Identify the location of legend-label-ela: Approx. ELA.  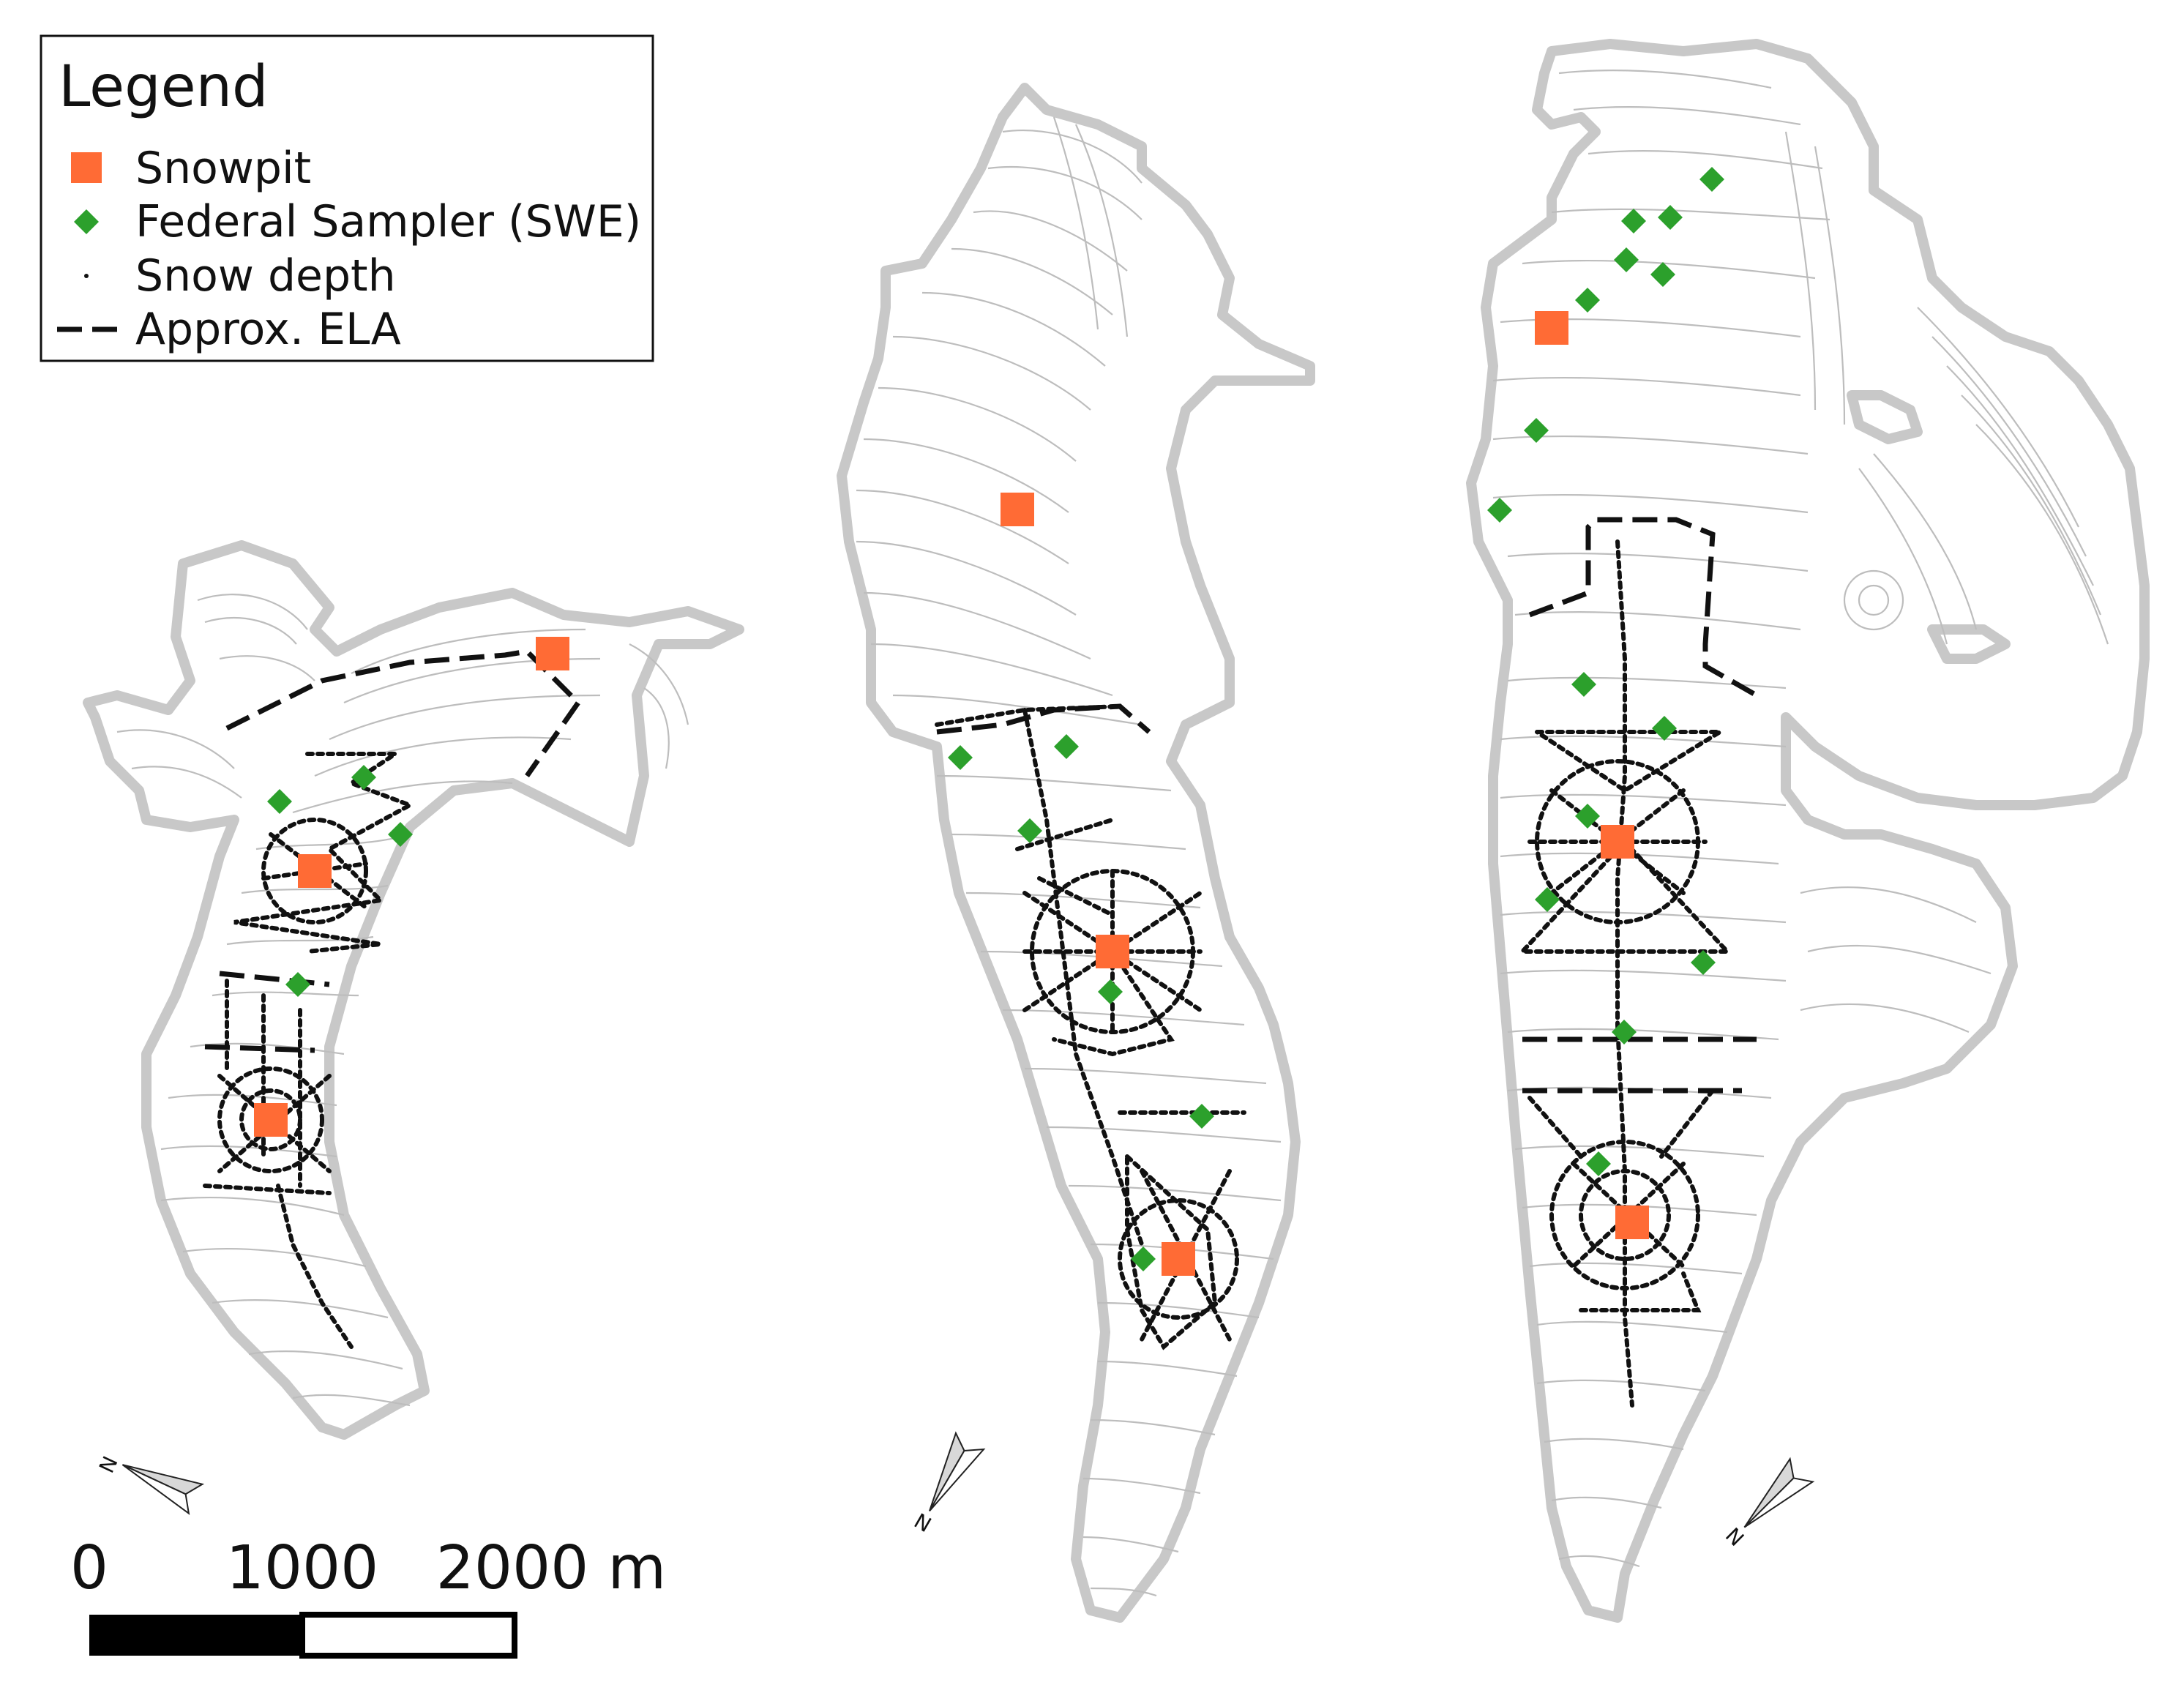
(268, 329).